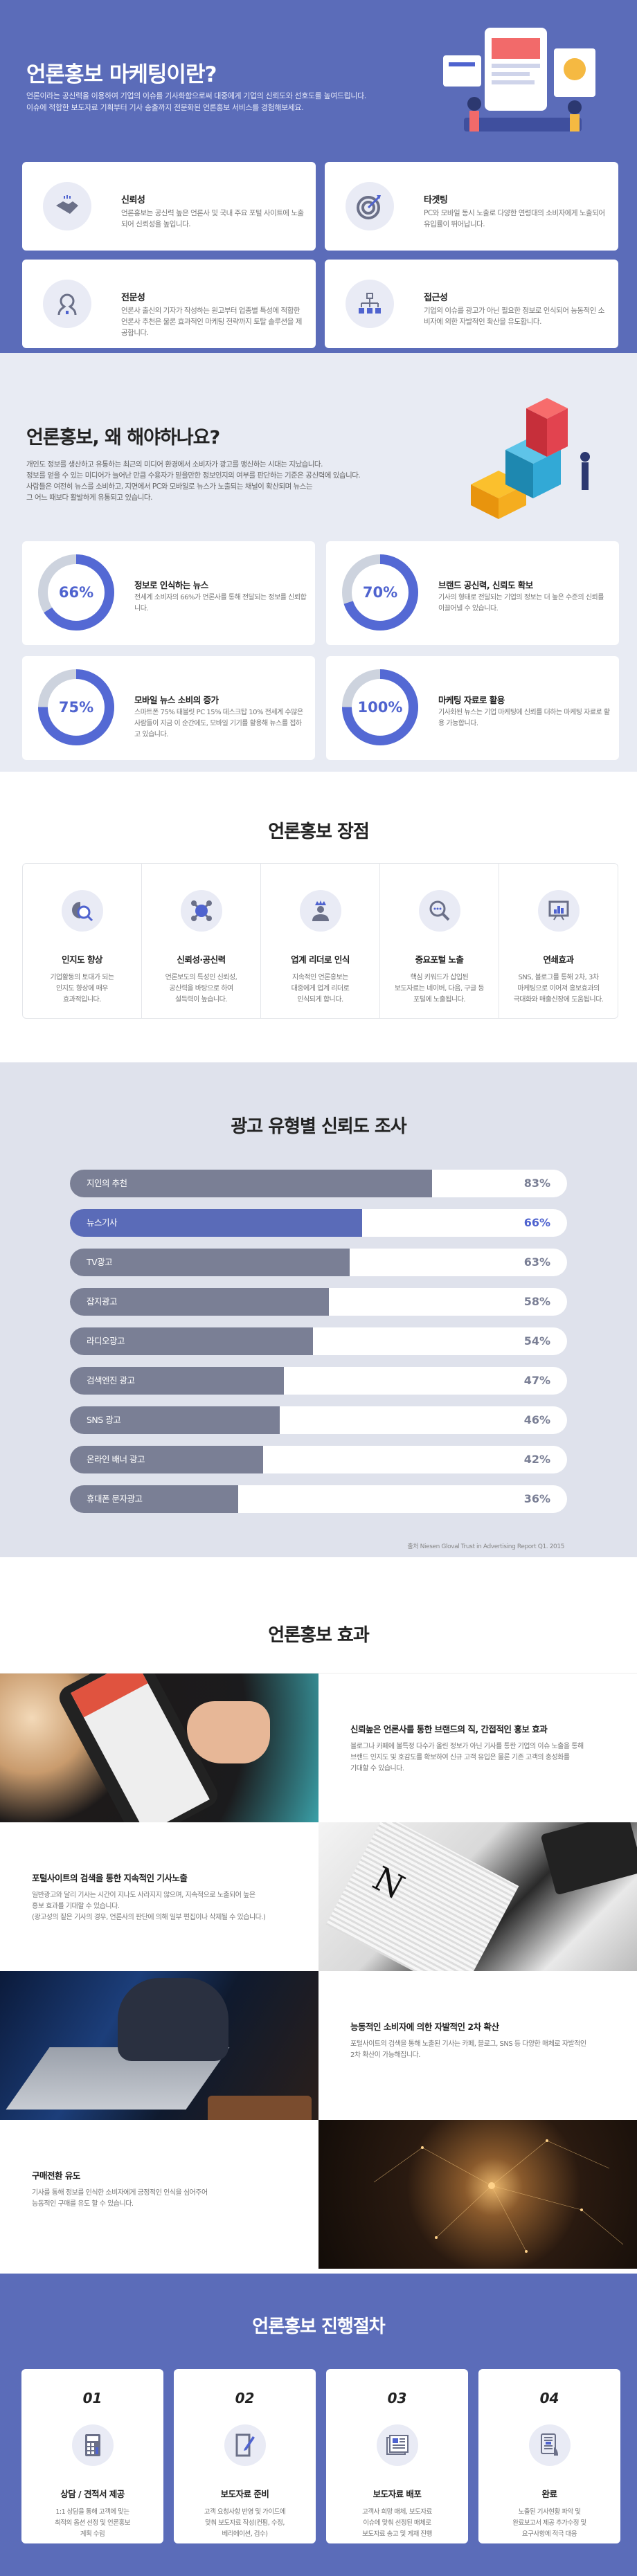 Image resolution: width=637 pixels, height=2576 pixels. What do you see at coordinates (104, 1420) in the screenshot?
I see `bar-label: SNS 광고` at bounding box center [104, 1420].